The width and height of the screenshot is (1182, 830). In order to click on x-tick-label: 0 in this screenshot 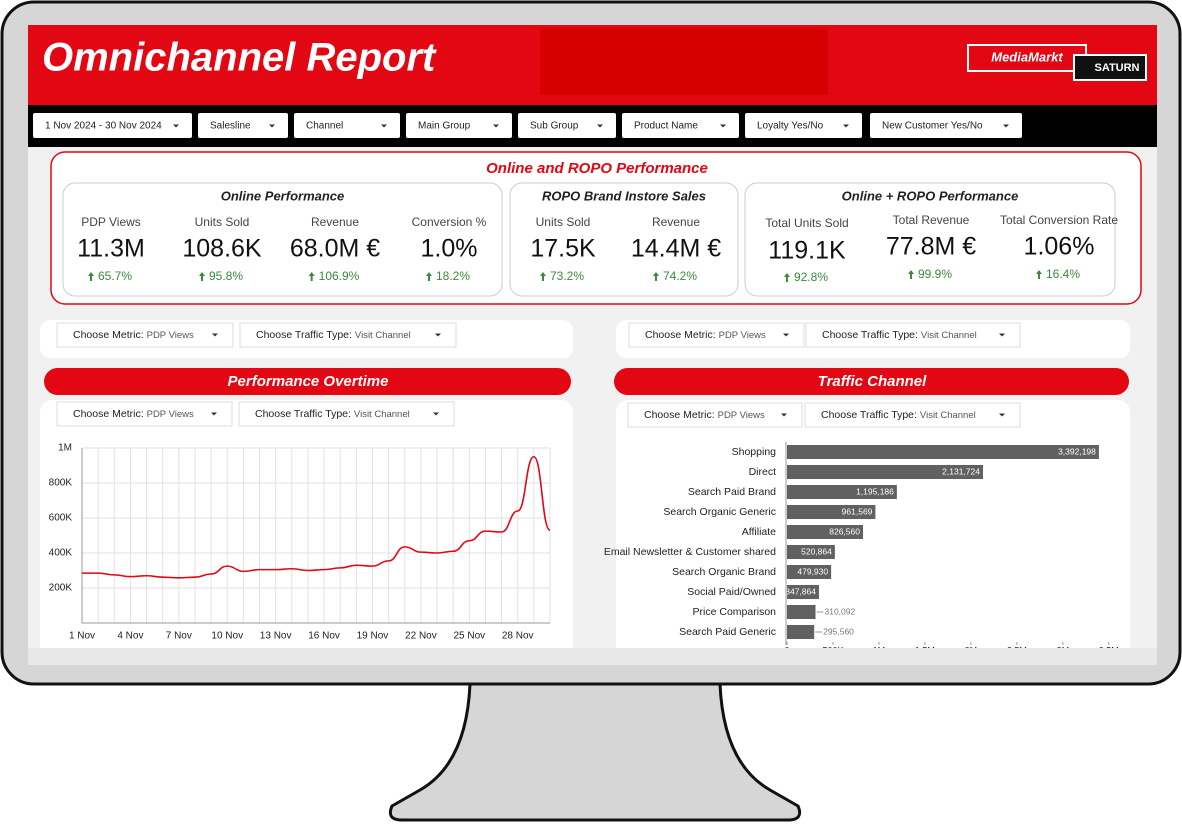, I will do `click(786, 650)`.